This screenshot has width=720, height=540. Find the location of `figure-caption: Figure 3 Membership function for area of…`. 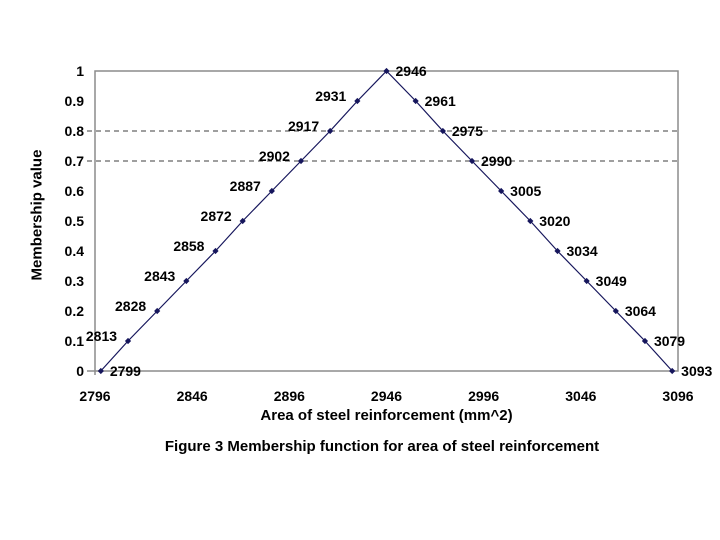

figure-caption: Figure 3 Membership function for area of… is located at coordinates (382, 446).